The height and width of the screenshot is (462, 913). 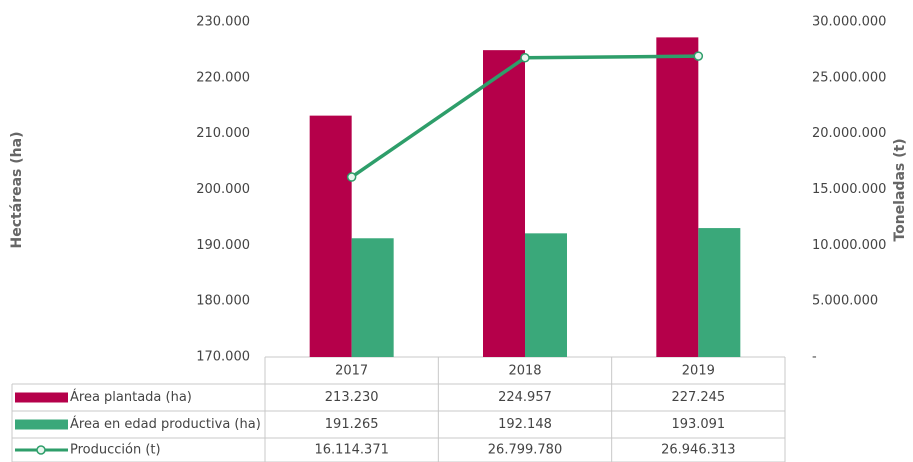 What do you see at coordinates (223, 189) in the screenshot?
I see `y-tick-label: 200.000` at bounding box center [223, 189].